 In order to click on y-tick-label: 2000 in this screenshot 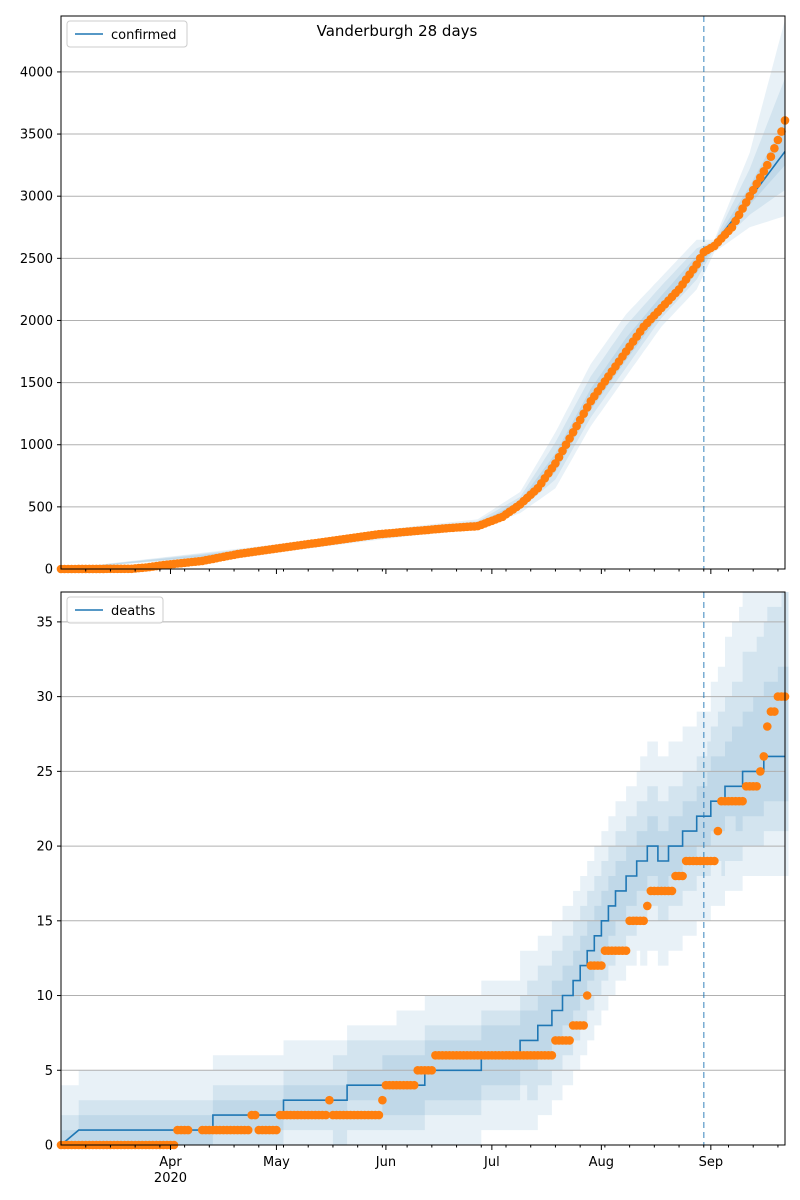, I will do `click(36, 321)`.